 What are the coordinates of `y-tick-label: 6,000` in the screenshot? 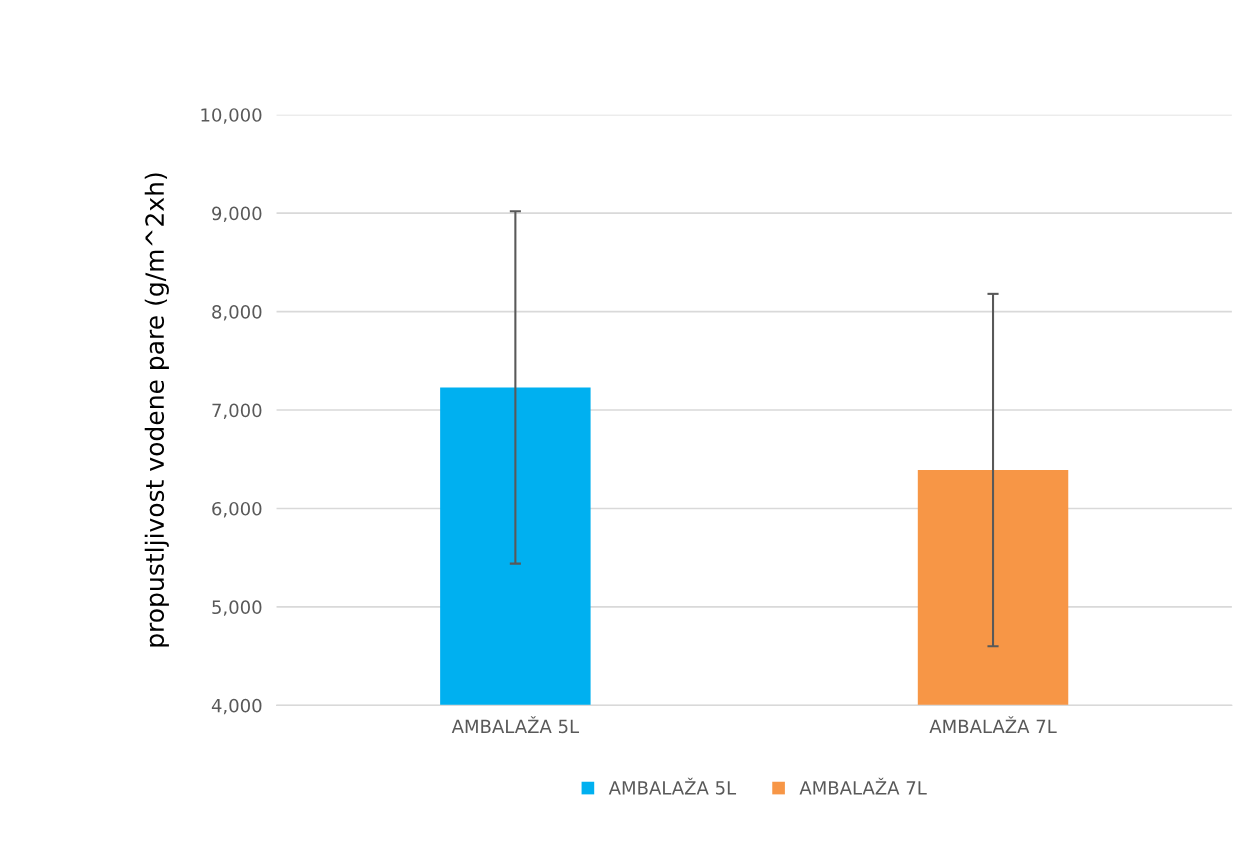 It's located at (237, 509).